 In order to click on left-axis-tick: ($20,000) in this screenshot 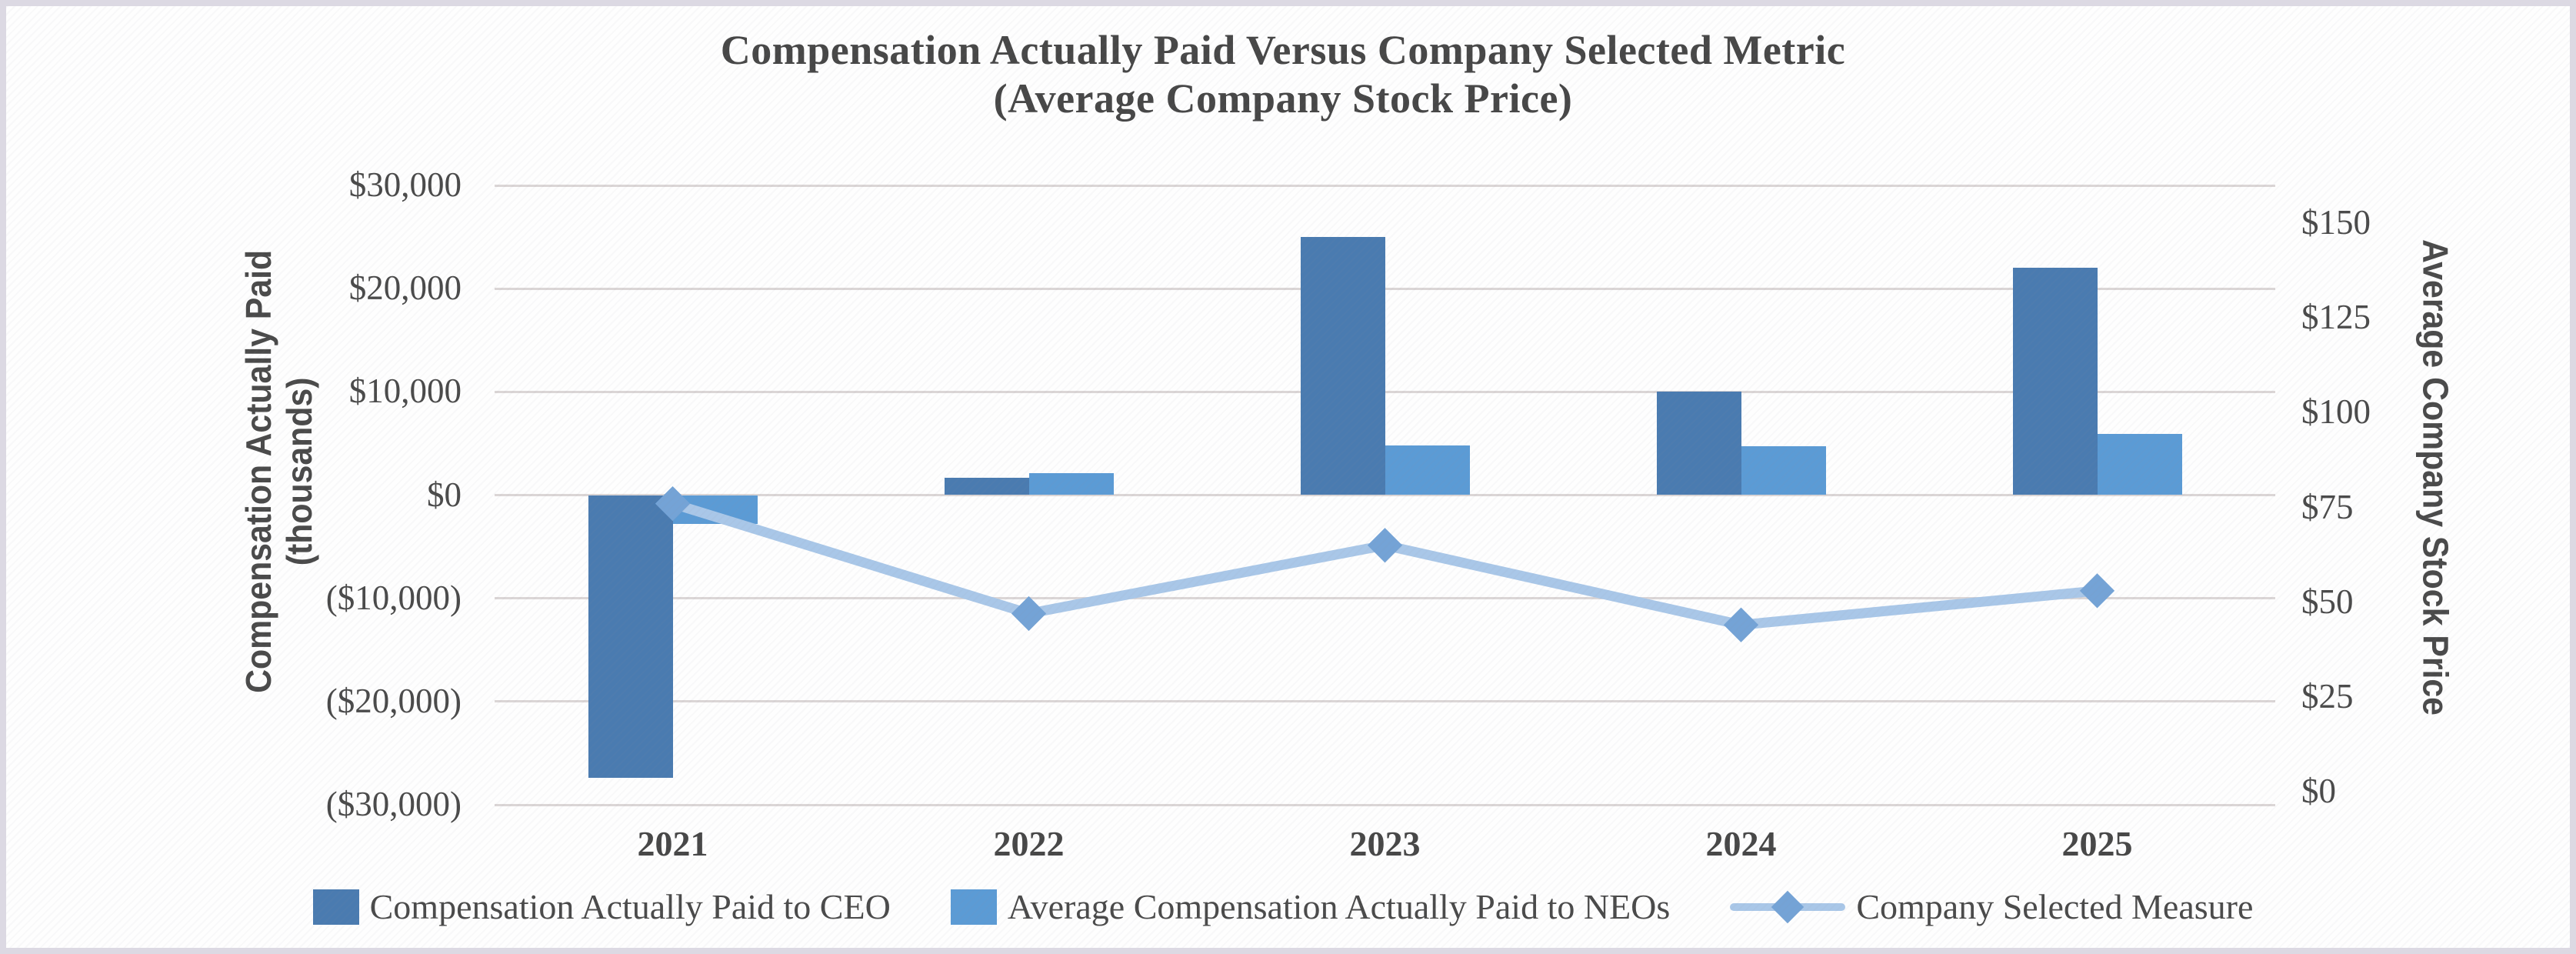, I will do `click(393, 700)`.